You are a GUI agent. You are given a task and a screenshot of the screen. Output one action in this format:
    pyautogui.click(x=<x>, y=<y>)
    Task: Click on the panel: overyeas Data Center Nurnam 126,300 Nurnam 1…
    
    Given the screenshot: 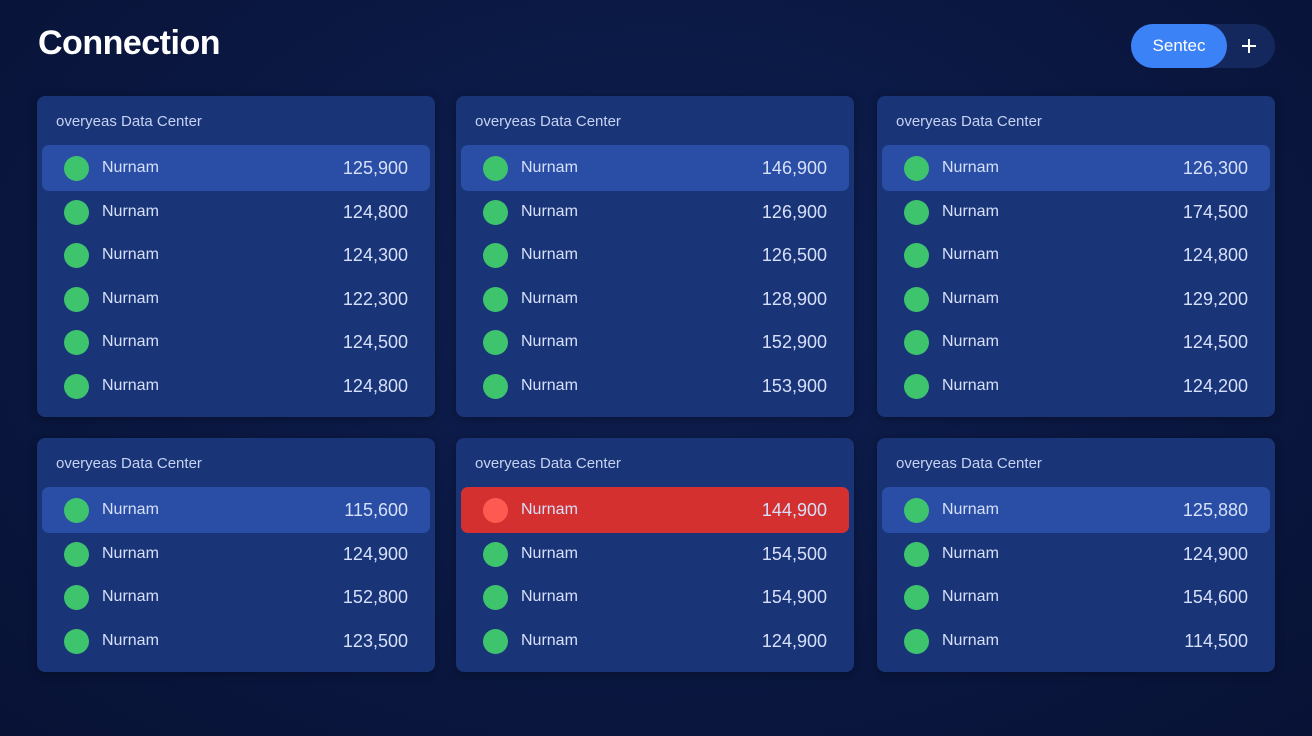 What is the action you would take?
    pyautogui.click(x=1076, y=256)
    